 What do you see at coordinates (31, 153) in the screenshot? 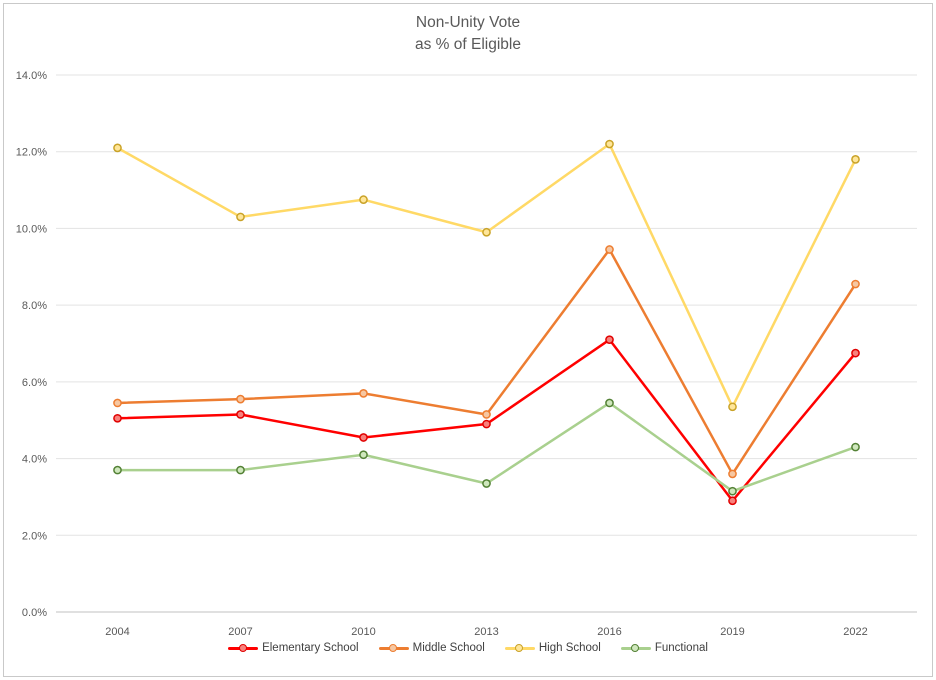
I see `y-tick-label: 12.0%` at bounding box center [31, 153].